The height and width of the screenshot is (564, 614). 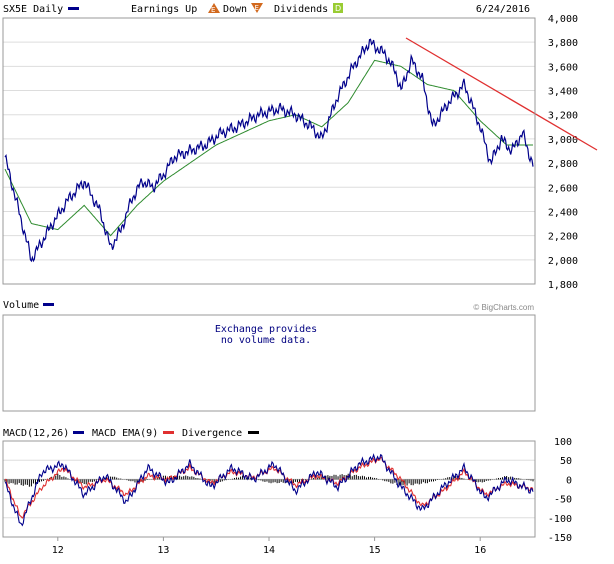 I want to click on dividend-icon: D, so click(x=338, y=8).